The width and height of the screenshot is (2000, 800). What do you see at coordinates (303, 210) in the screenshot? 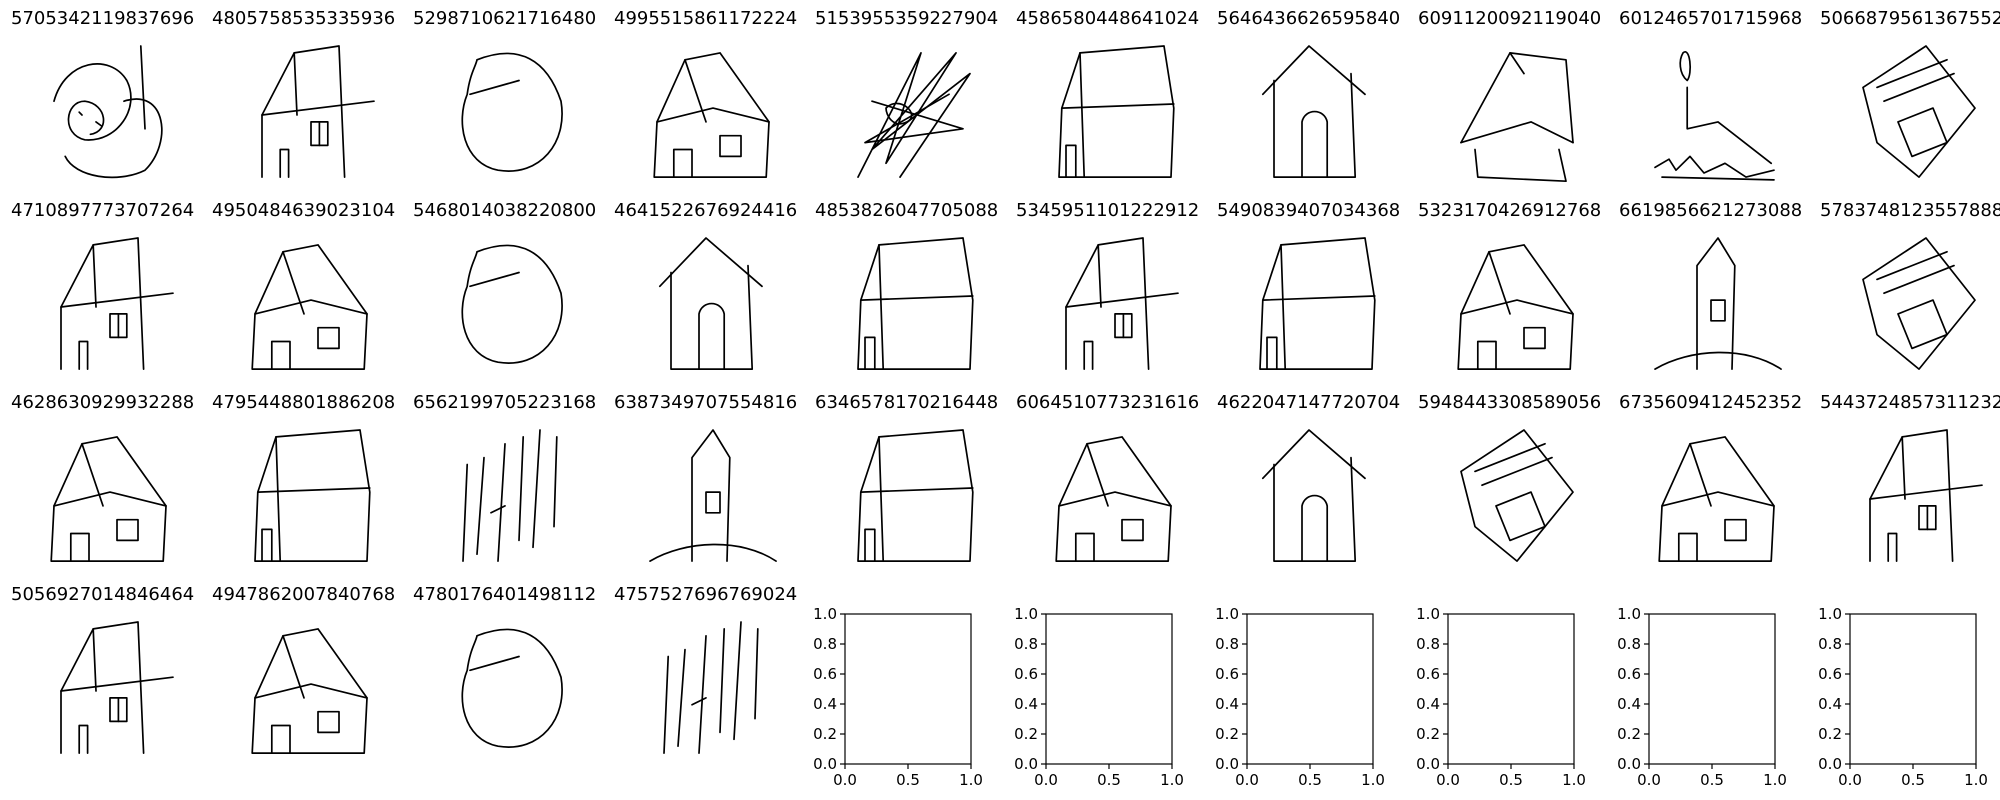
I see `panel-title: 4950484639023104` at bounding box center [303, 210].